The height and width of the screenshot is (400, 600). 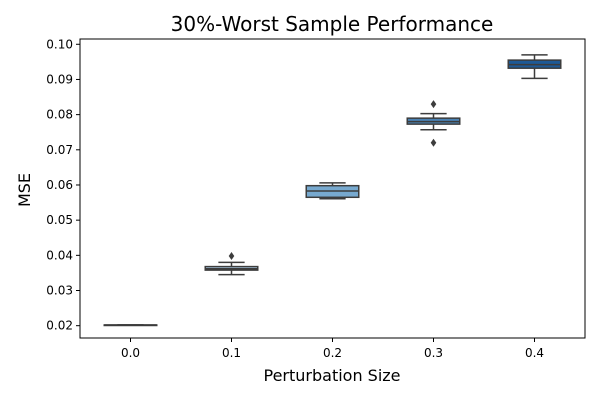 What do you see at coordinates (331, 375) in the screenshot?
I see `x-axis-title: Perturbation Size` at bounding box center [331, 375].